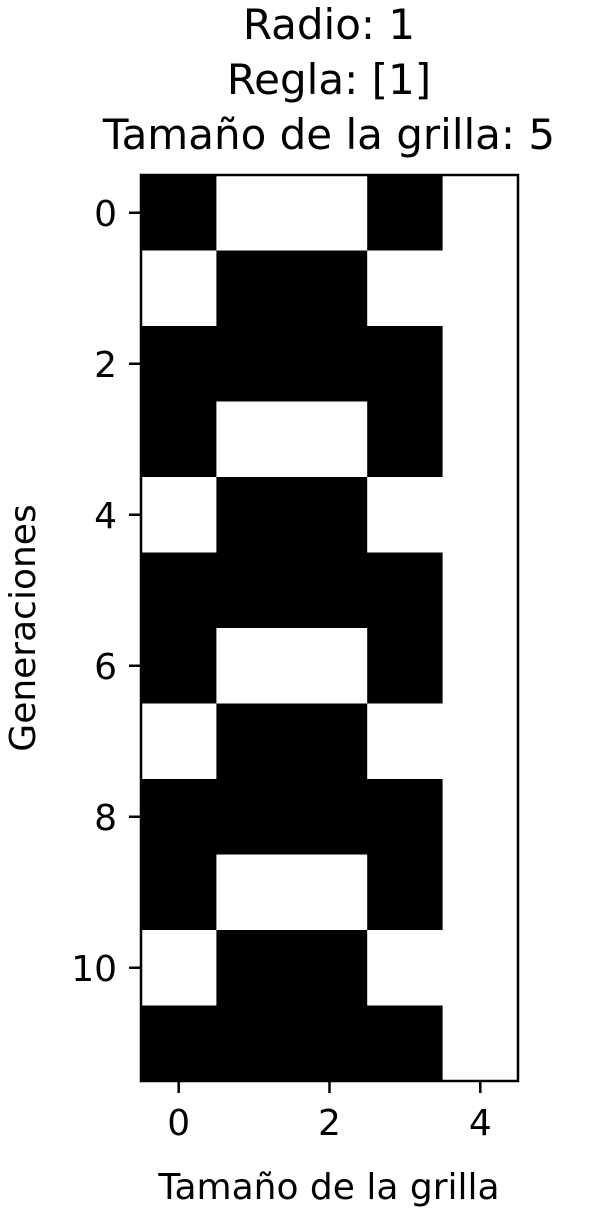 The image size is (599, 1211). Describe the element at coordinates (405, 364) in the screenshot. I see `cell-r2-c3` at that location.